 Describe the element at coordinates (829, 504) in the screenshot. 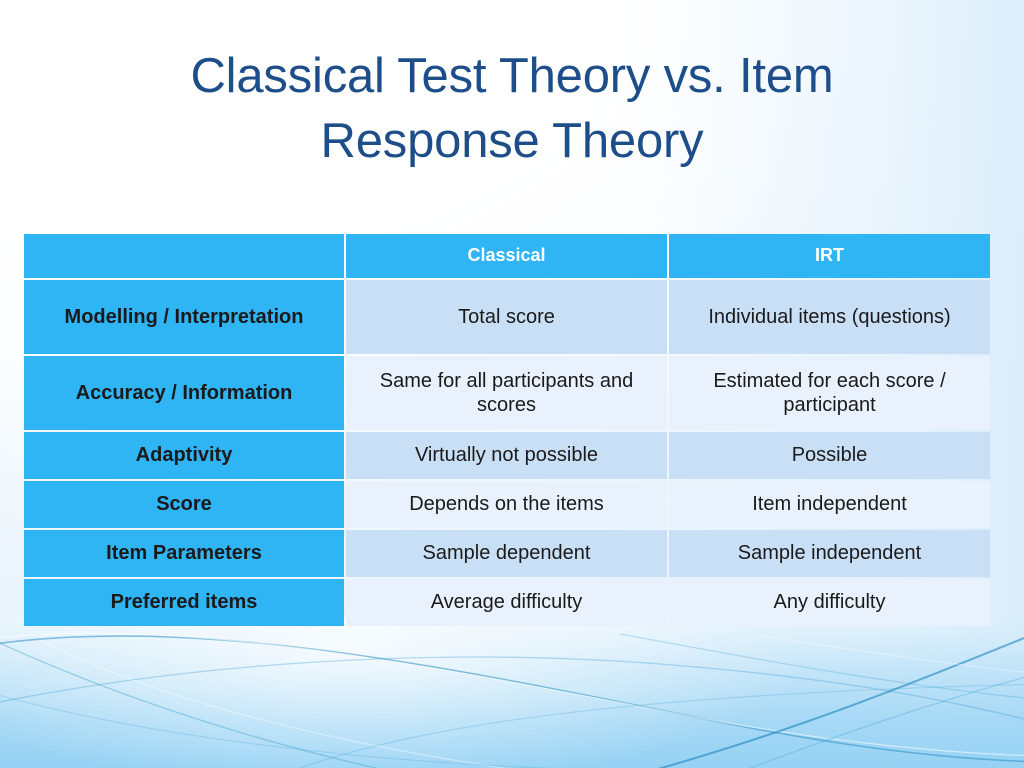

I see `cell-score-irt: Item independent` at that location.